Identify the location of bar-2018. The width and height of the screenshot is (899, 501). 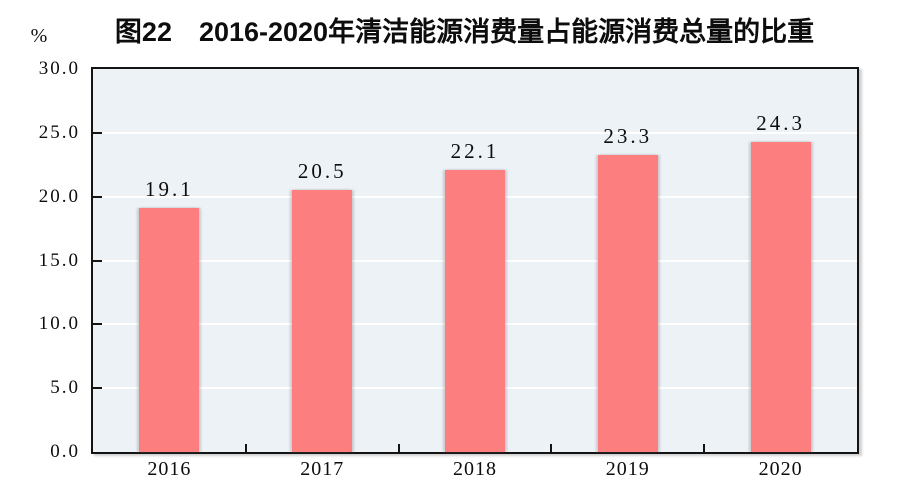
(475, 310).